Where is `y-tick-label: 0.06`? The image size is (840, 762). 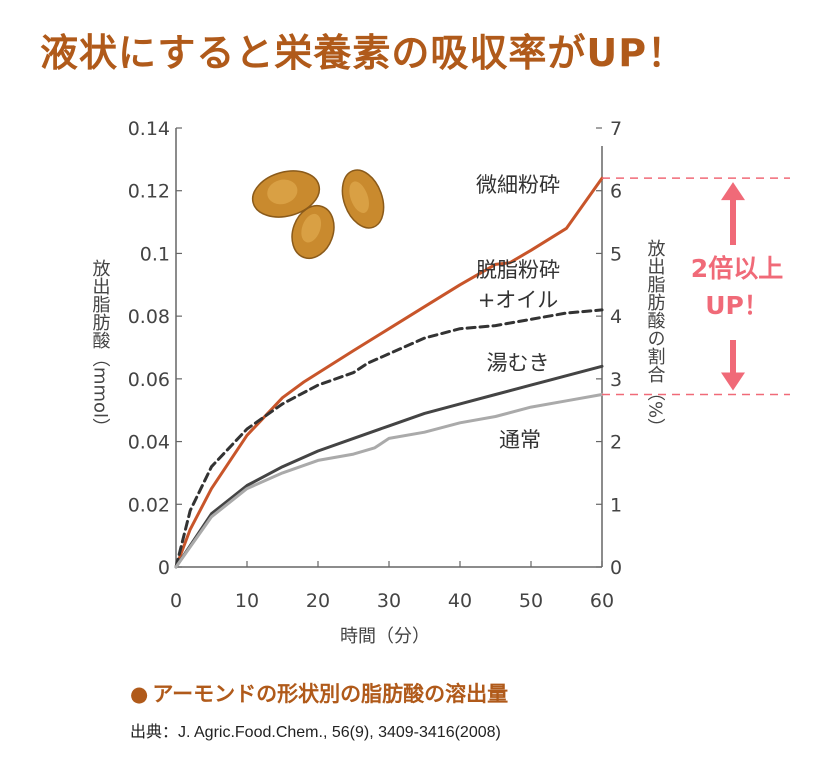
y-tick-label: 0.06 is located at coordinates (149, 380).